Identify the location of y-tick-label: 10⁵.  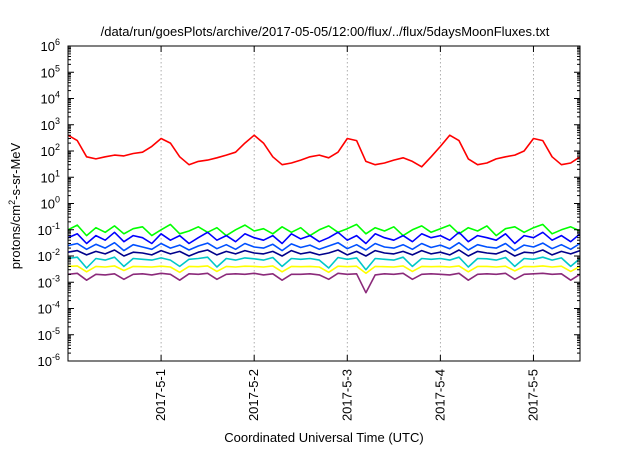
(50, 71).